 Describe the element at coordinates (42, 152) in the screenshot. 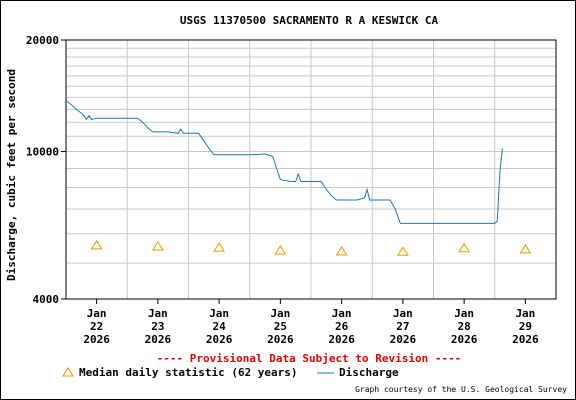

I see `y-tick-label: 10000` at that location.